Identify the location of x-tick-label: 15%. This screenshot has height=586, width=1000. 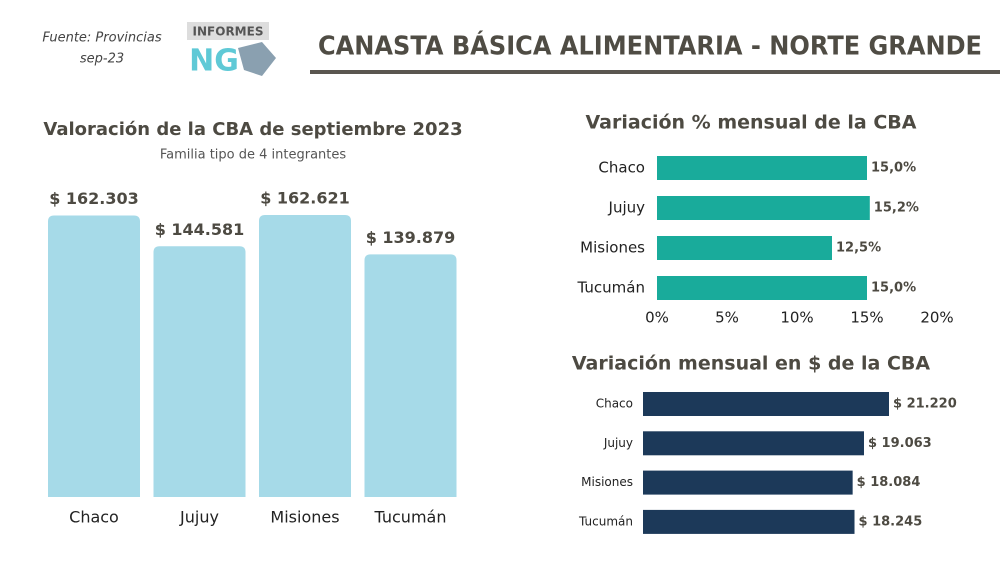
(866, 318).